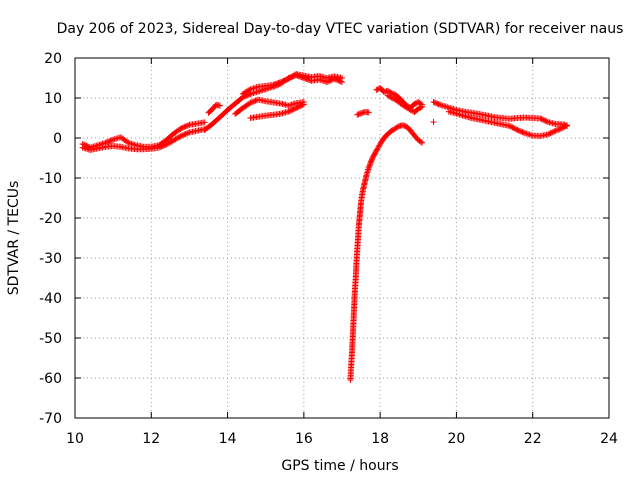 The width and height of the screenshot is (640, 480). I want to click on y-tick-label: 0, so click(57, 139).